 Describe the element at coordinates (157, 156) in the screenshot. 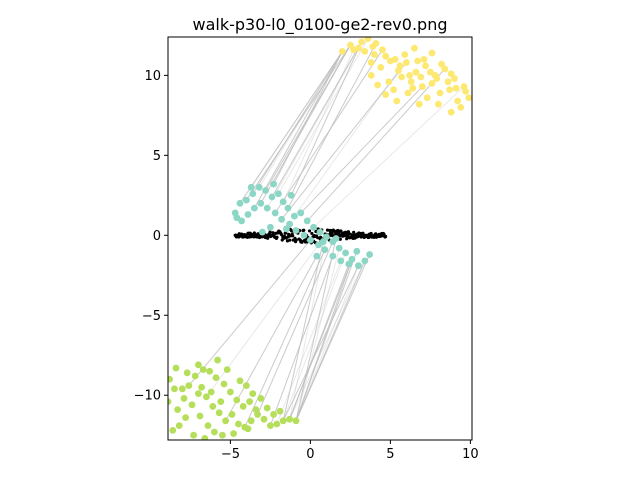

I see `y-tick-label: 5` at that location.